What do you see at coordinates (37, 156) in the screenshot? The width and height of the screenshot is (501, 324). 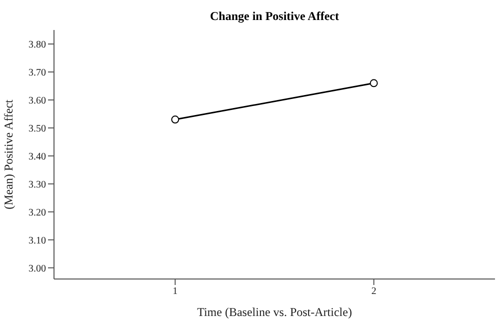 I see `y-tick-label: 3.40` at bounding box center [37, 156].